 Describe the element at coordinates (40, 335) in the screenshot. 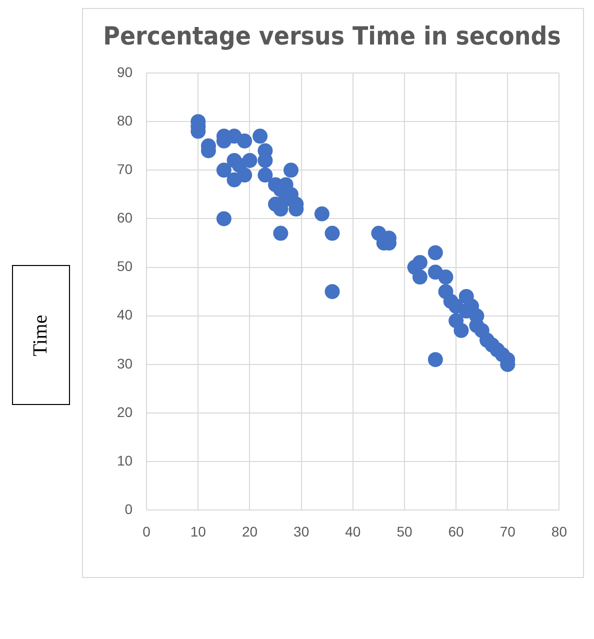

I see `y-axis-title: Time` at that location.